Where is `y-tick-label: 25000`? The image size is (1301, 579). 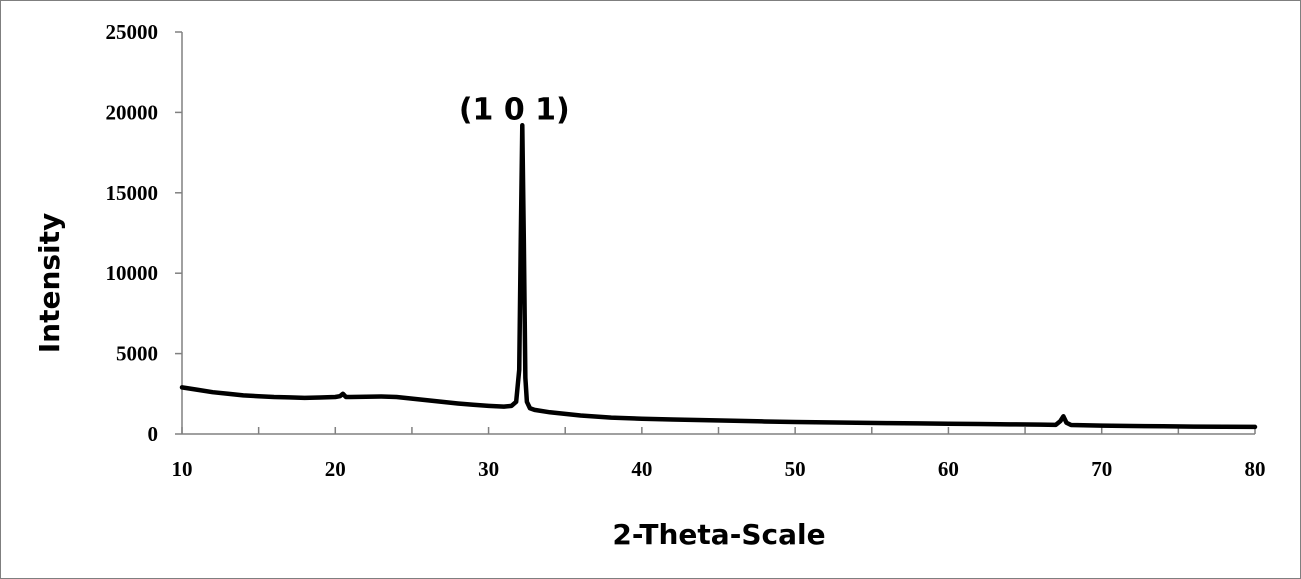 y-tick-label: 25000 is located at coordinates (132, 32).